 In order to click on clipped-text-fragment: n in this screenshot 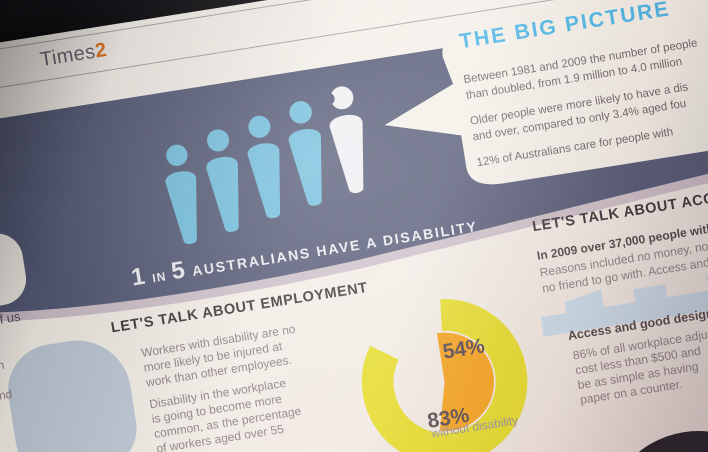, I will do `click(3, 365)`.